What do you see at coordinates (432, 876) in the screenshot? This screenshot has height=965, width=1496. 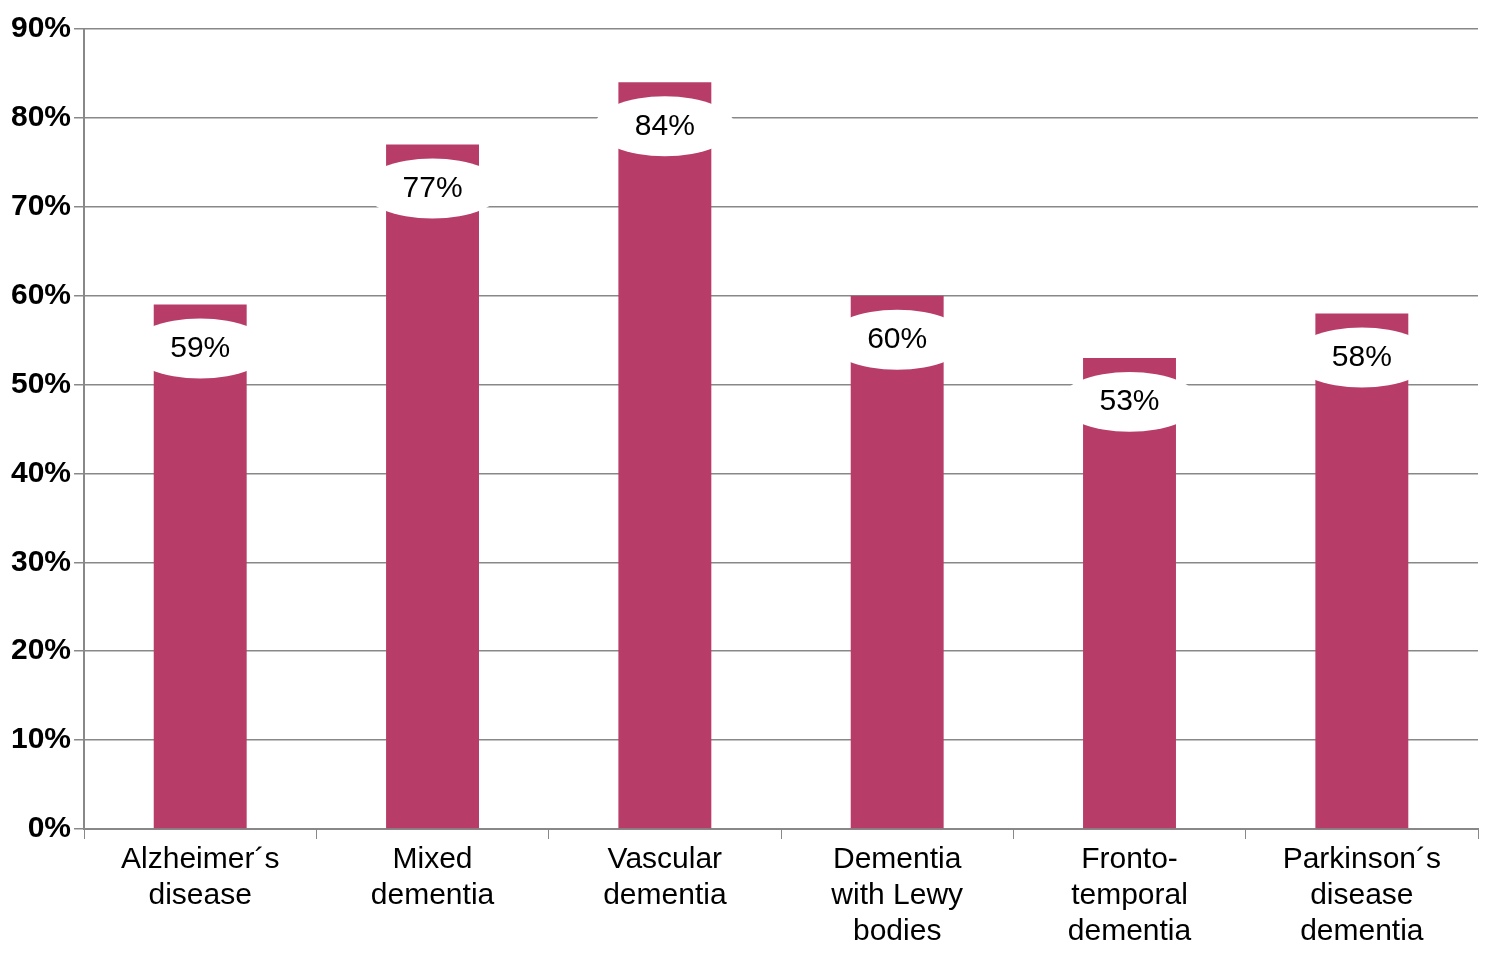 I see `x-tick-label: Mixed dementia` at bounding box center [432, 876].